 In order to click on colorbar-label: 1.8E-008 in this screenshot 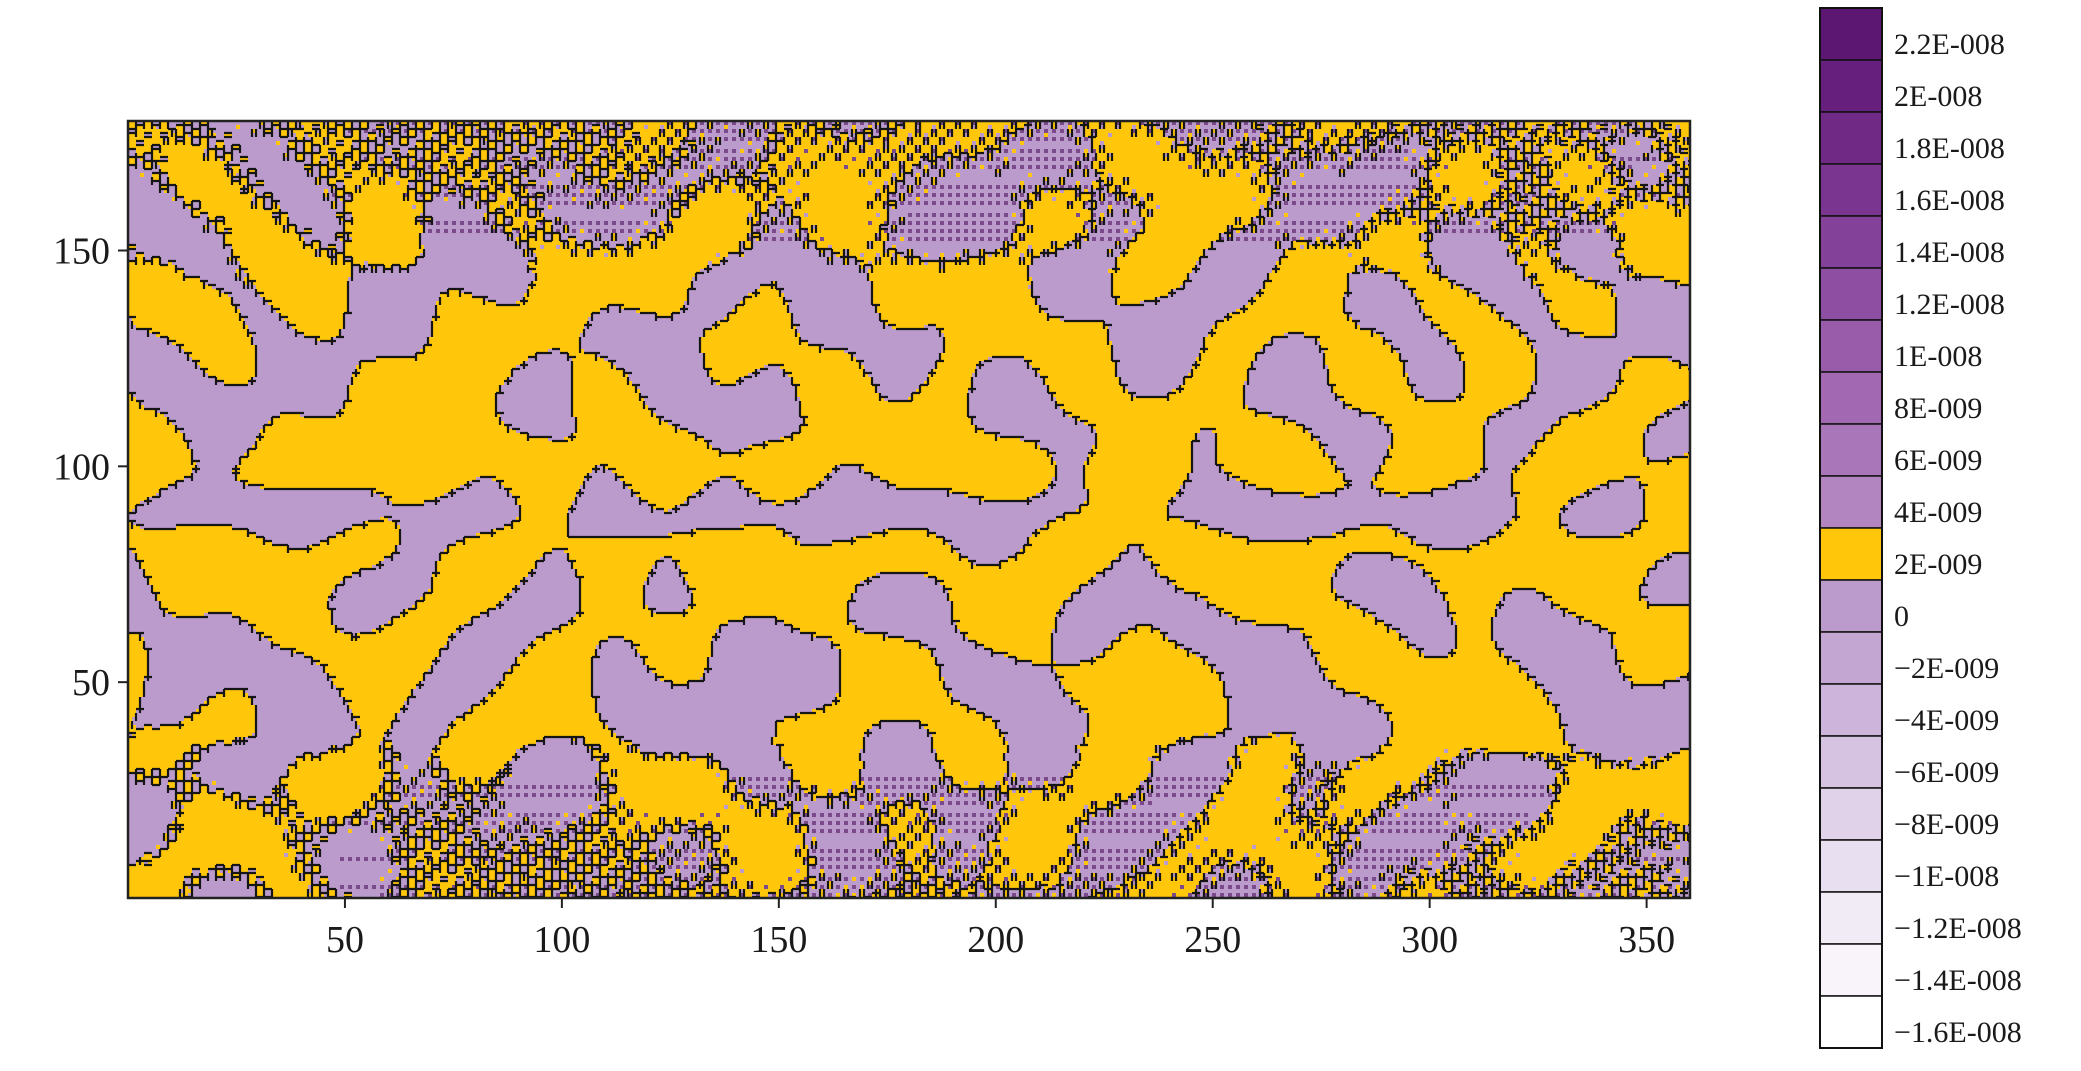, I will do `click(1949, 148)`.